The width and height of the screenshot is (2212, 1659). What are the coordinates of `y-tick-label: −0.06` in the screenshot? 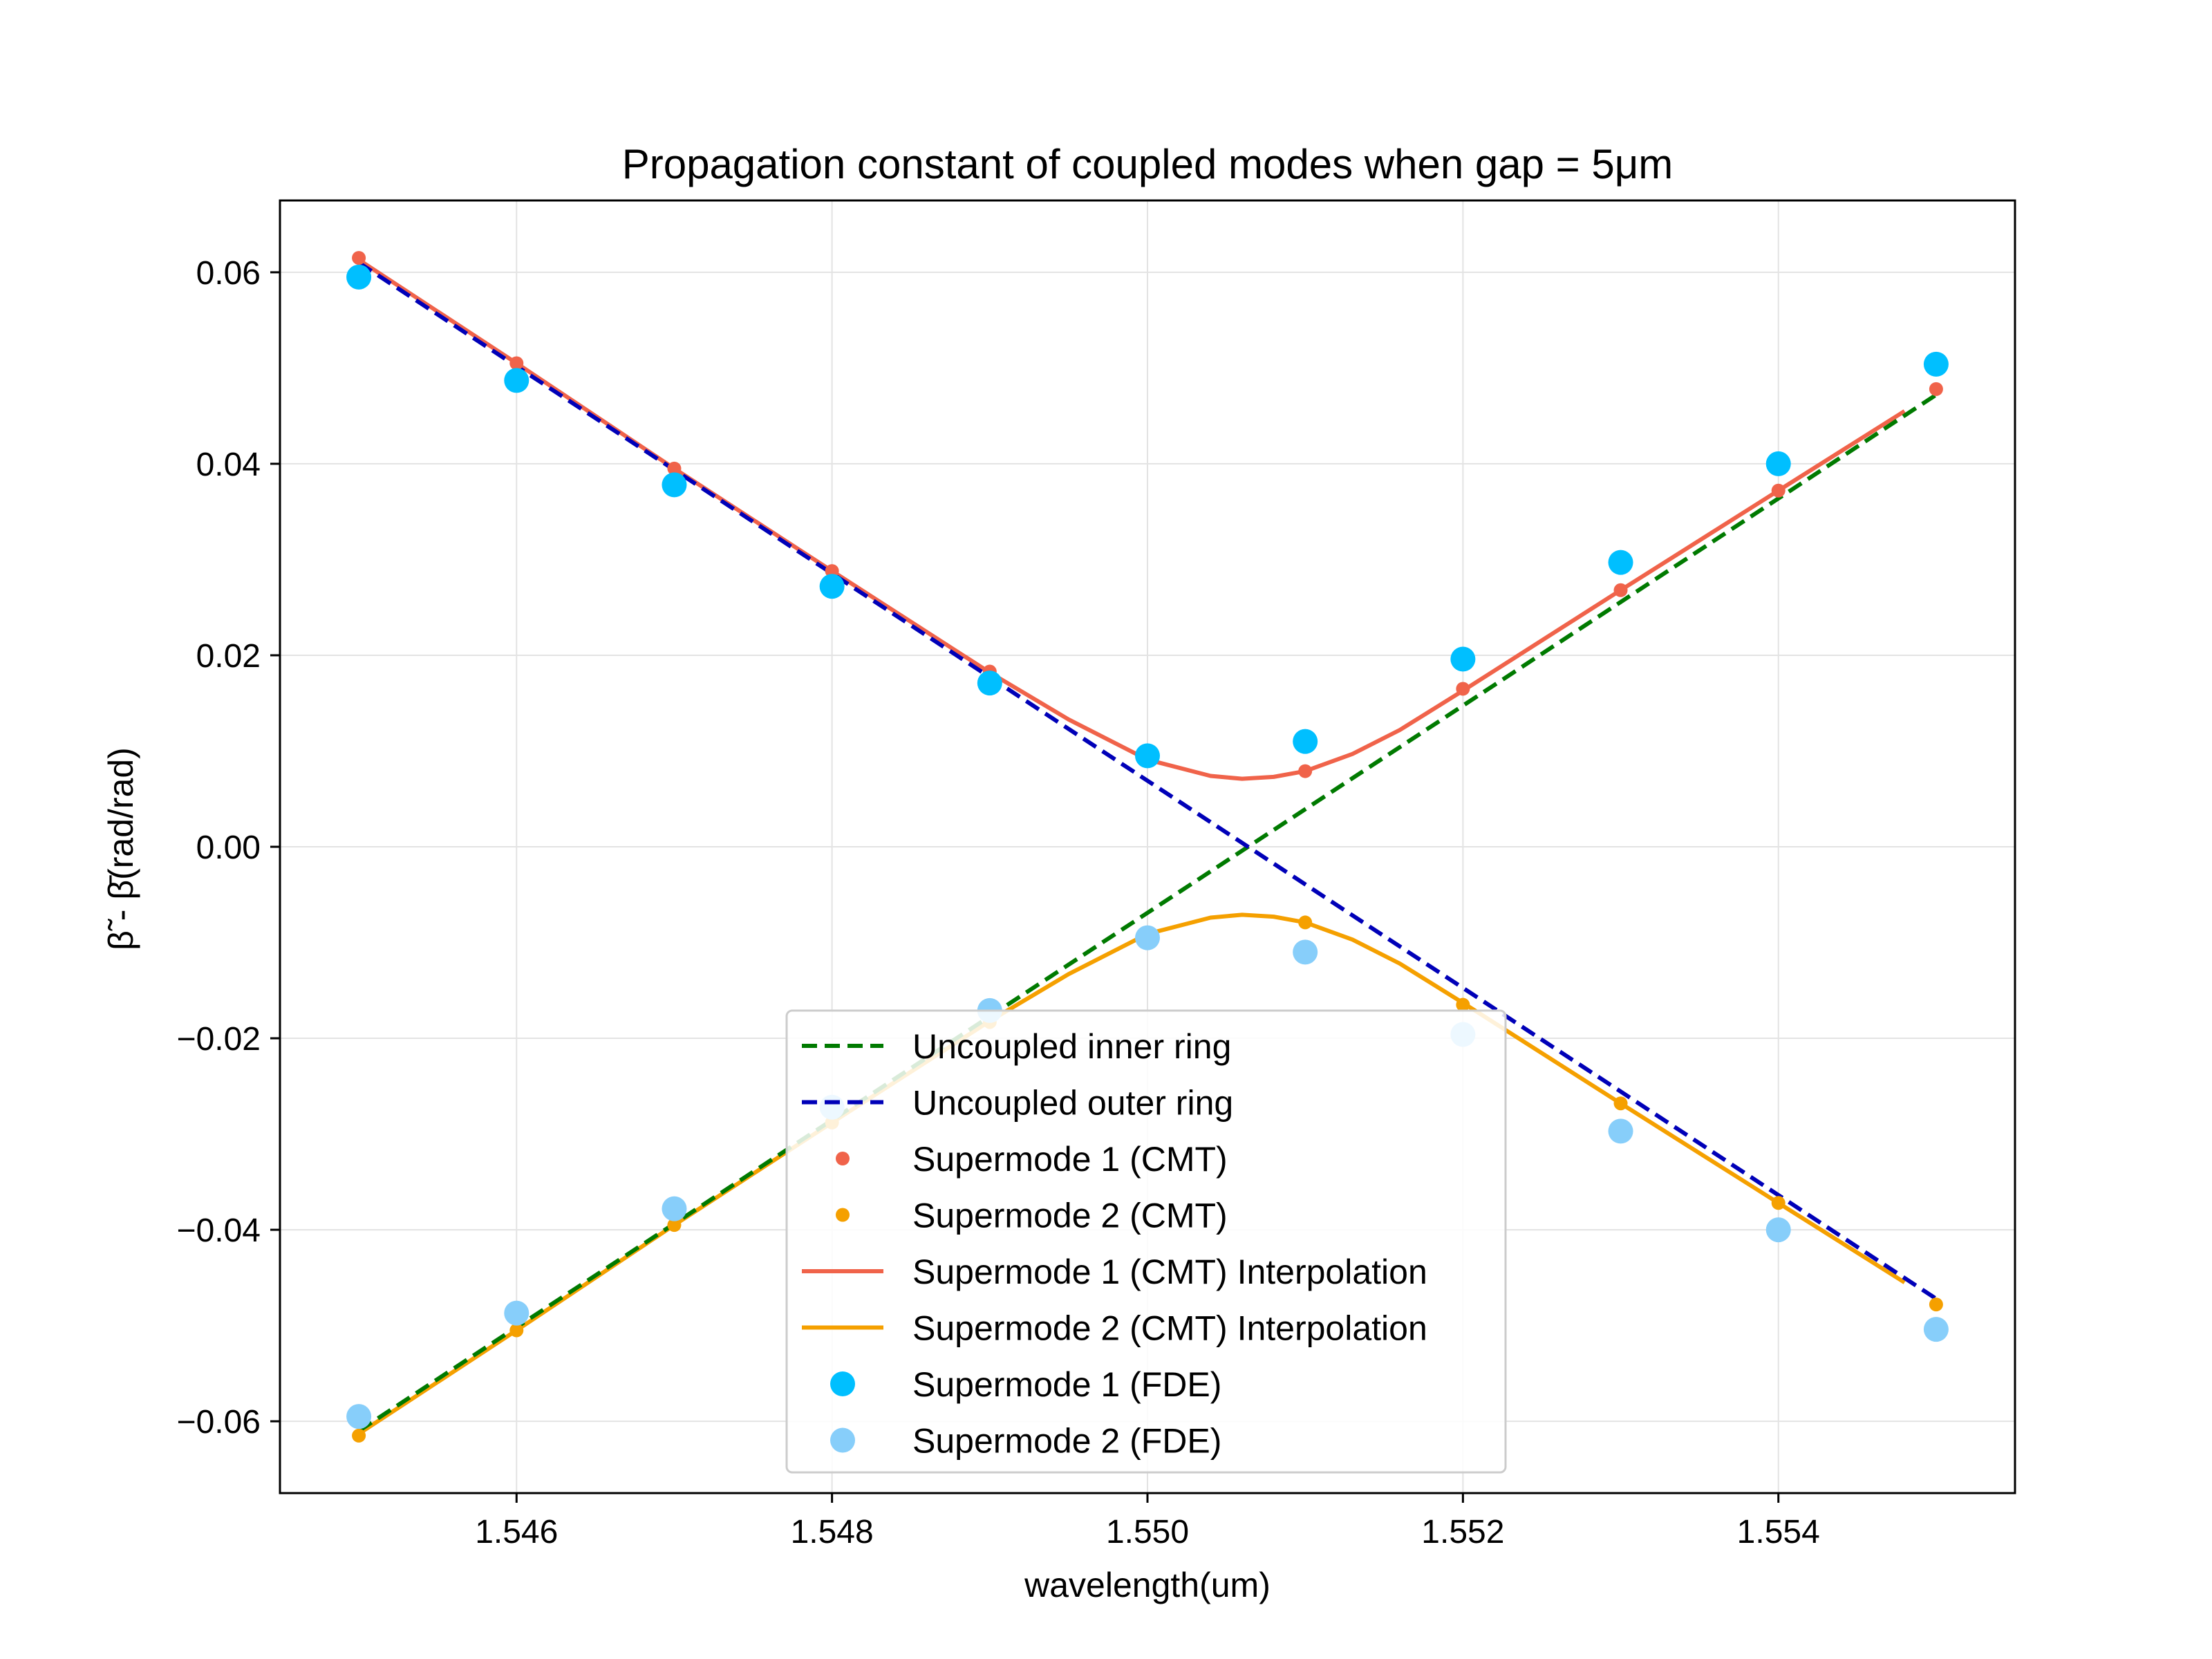 It's located at (219, 1422).